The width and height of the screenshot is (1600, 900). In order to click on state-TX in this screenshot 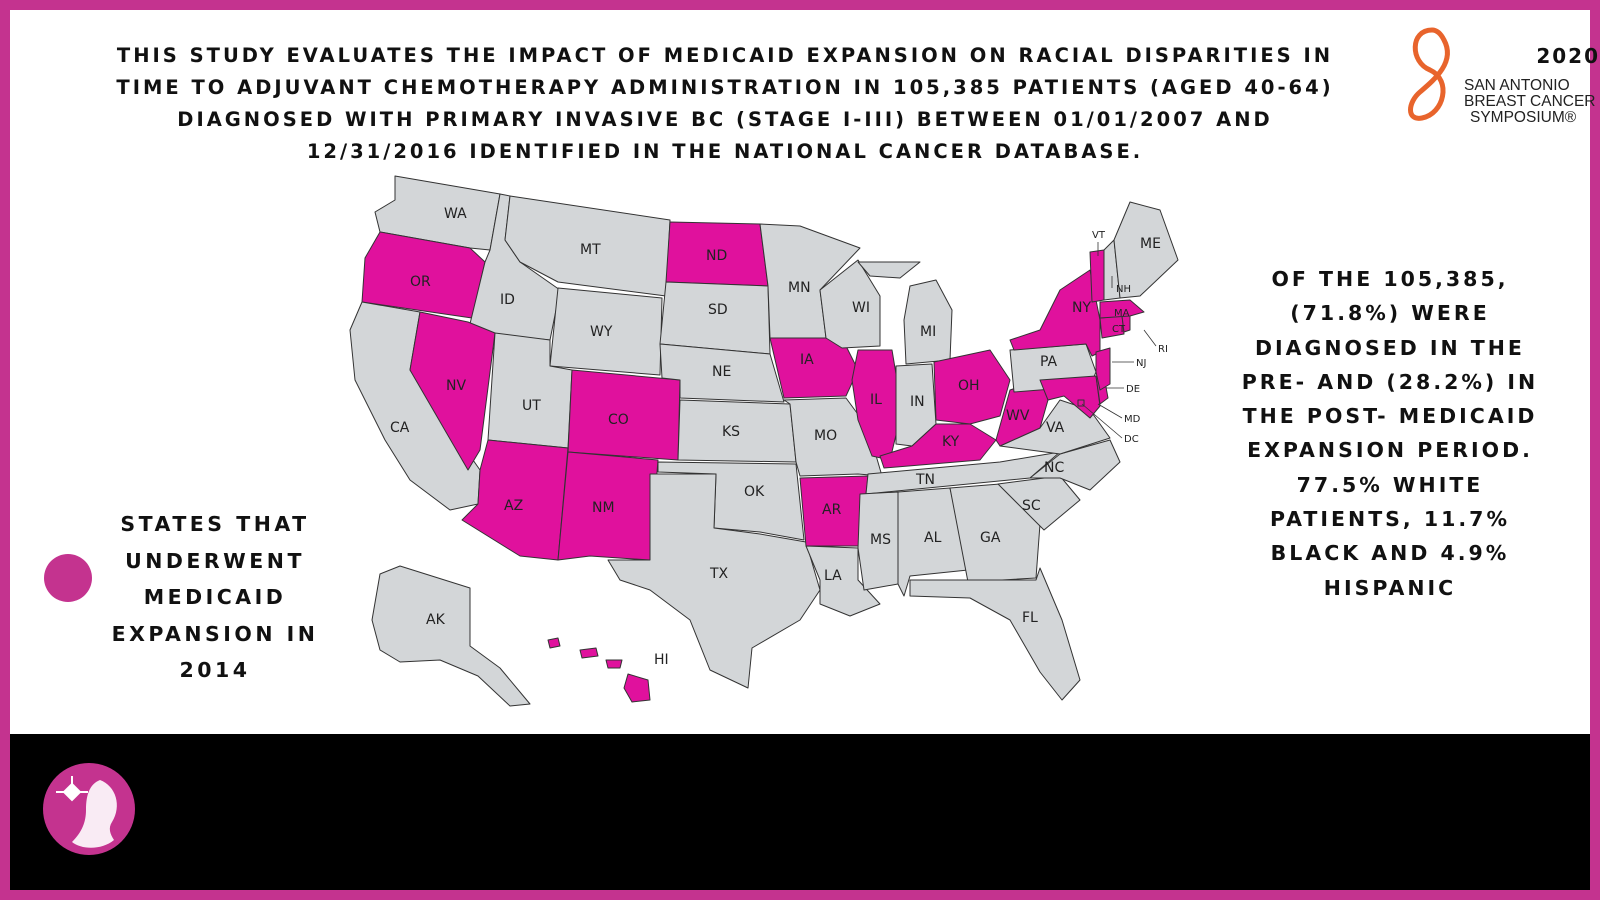, I will do `click(714, 581)`.